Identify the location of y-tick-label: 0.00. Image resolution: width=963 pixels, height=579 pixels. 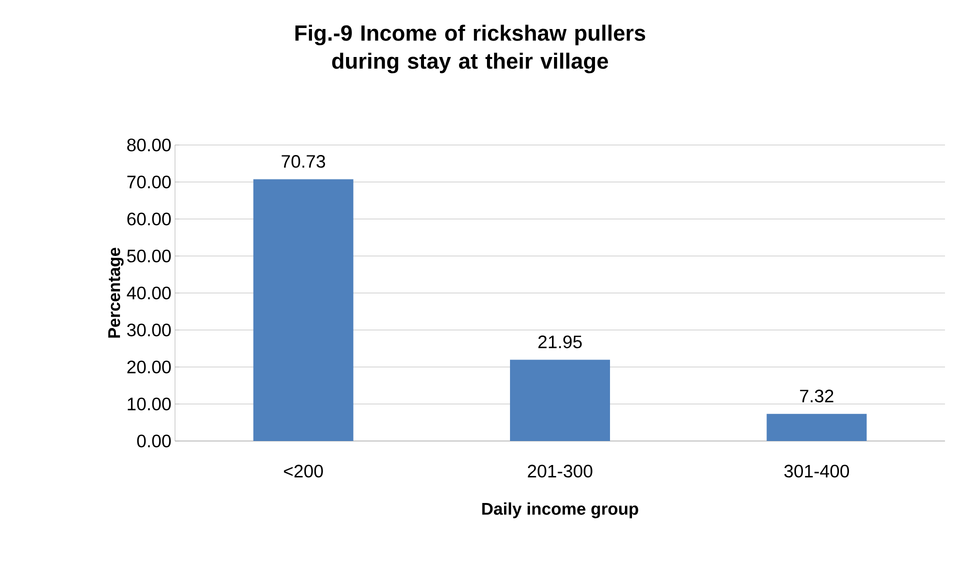
(154, 441).